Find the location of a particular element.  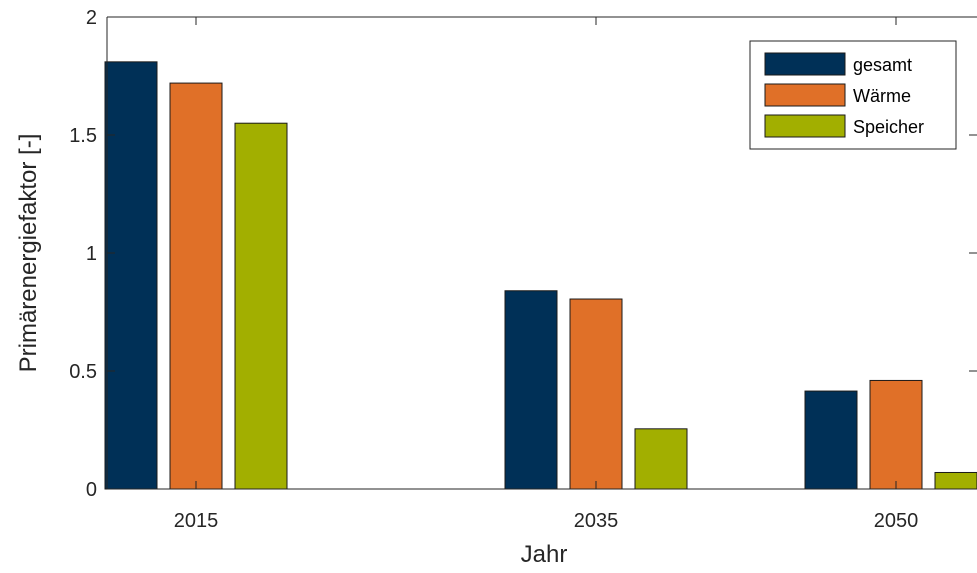

y-tick-label: 1 is located at coordinates (91, 254).